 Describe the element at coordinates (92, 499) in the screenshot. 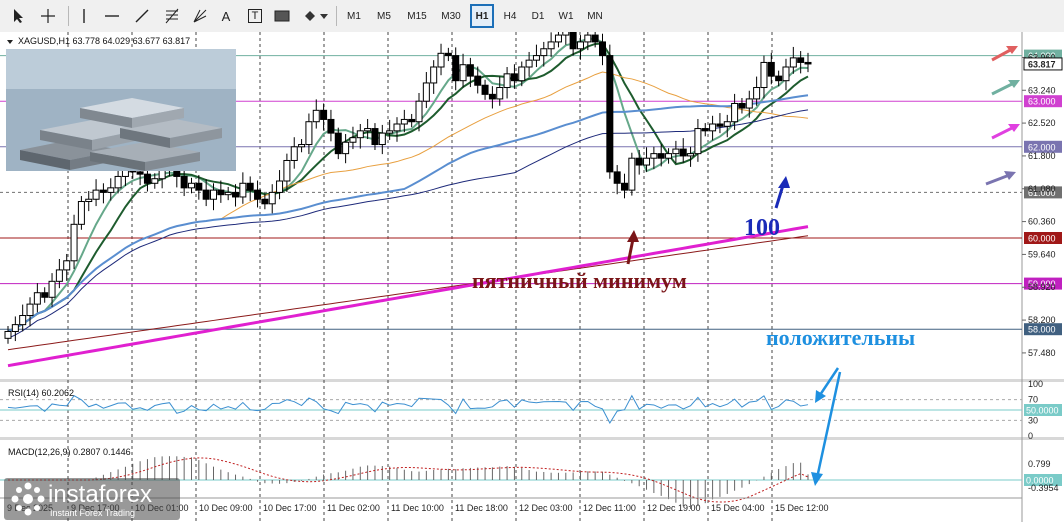

I see `instaforex-logo: instaforex Instant Forex Trading` at that location.